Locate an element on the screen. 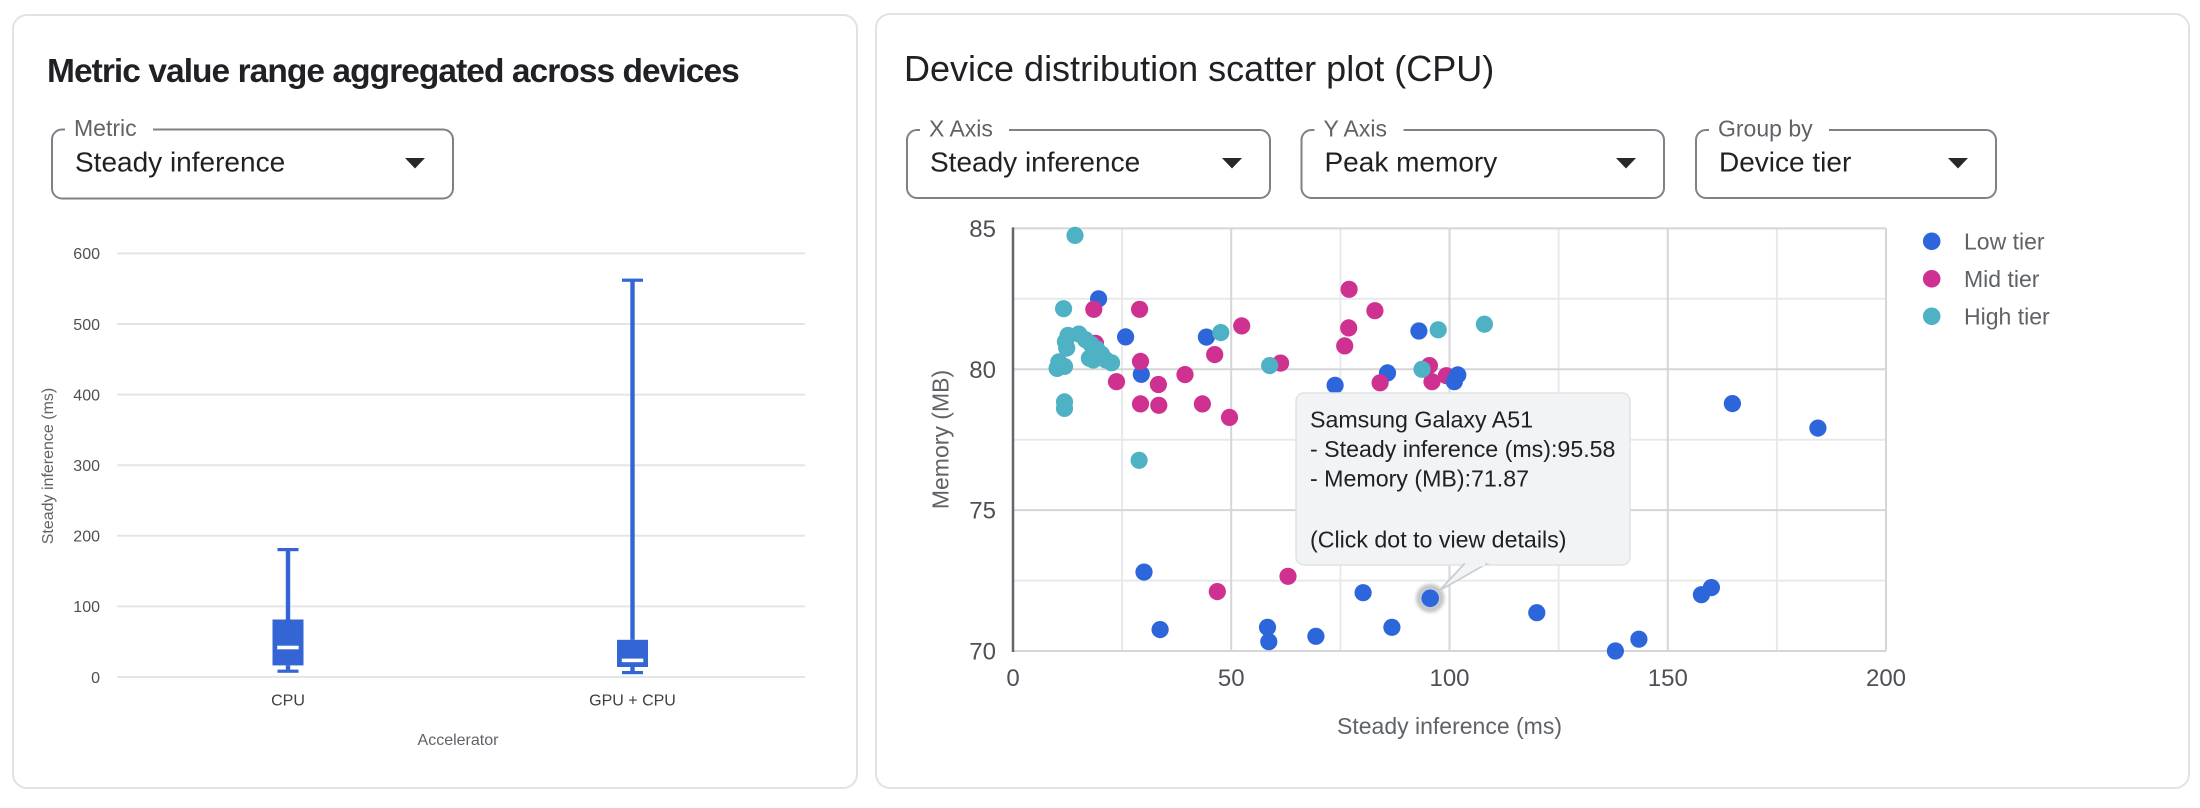 The height and width of the screenshot is (808, 2200). svg-text: Memory (MB) is located at coordinates (940, 439).